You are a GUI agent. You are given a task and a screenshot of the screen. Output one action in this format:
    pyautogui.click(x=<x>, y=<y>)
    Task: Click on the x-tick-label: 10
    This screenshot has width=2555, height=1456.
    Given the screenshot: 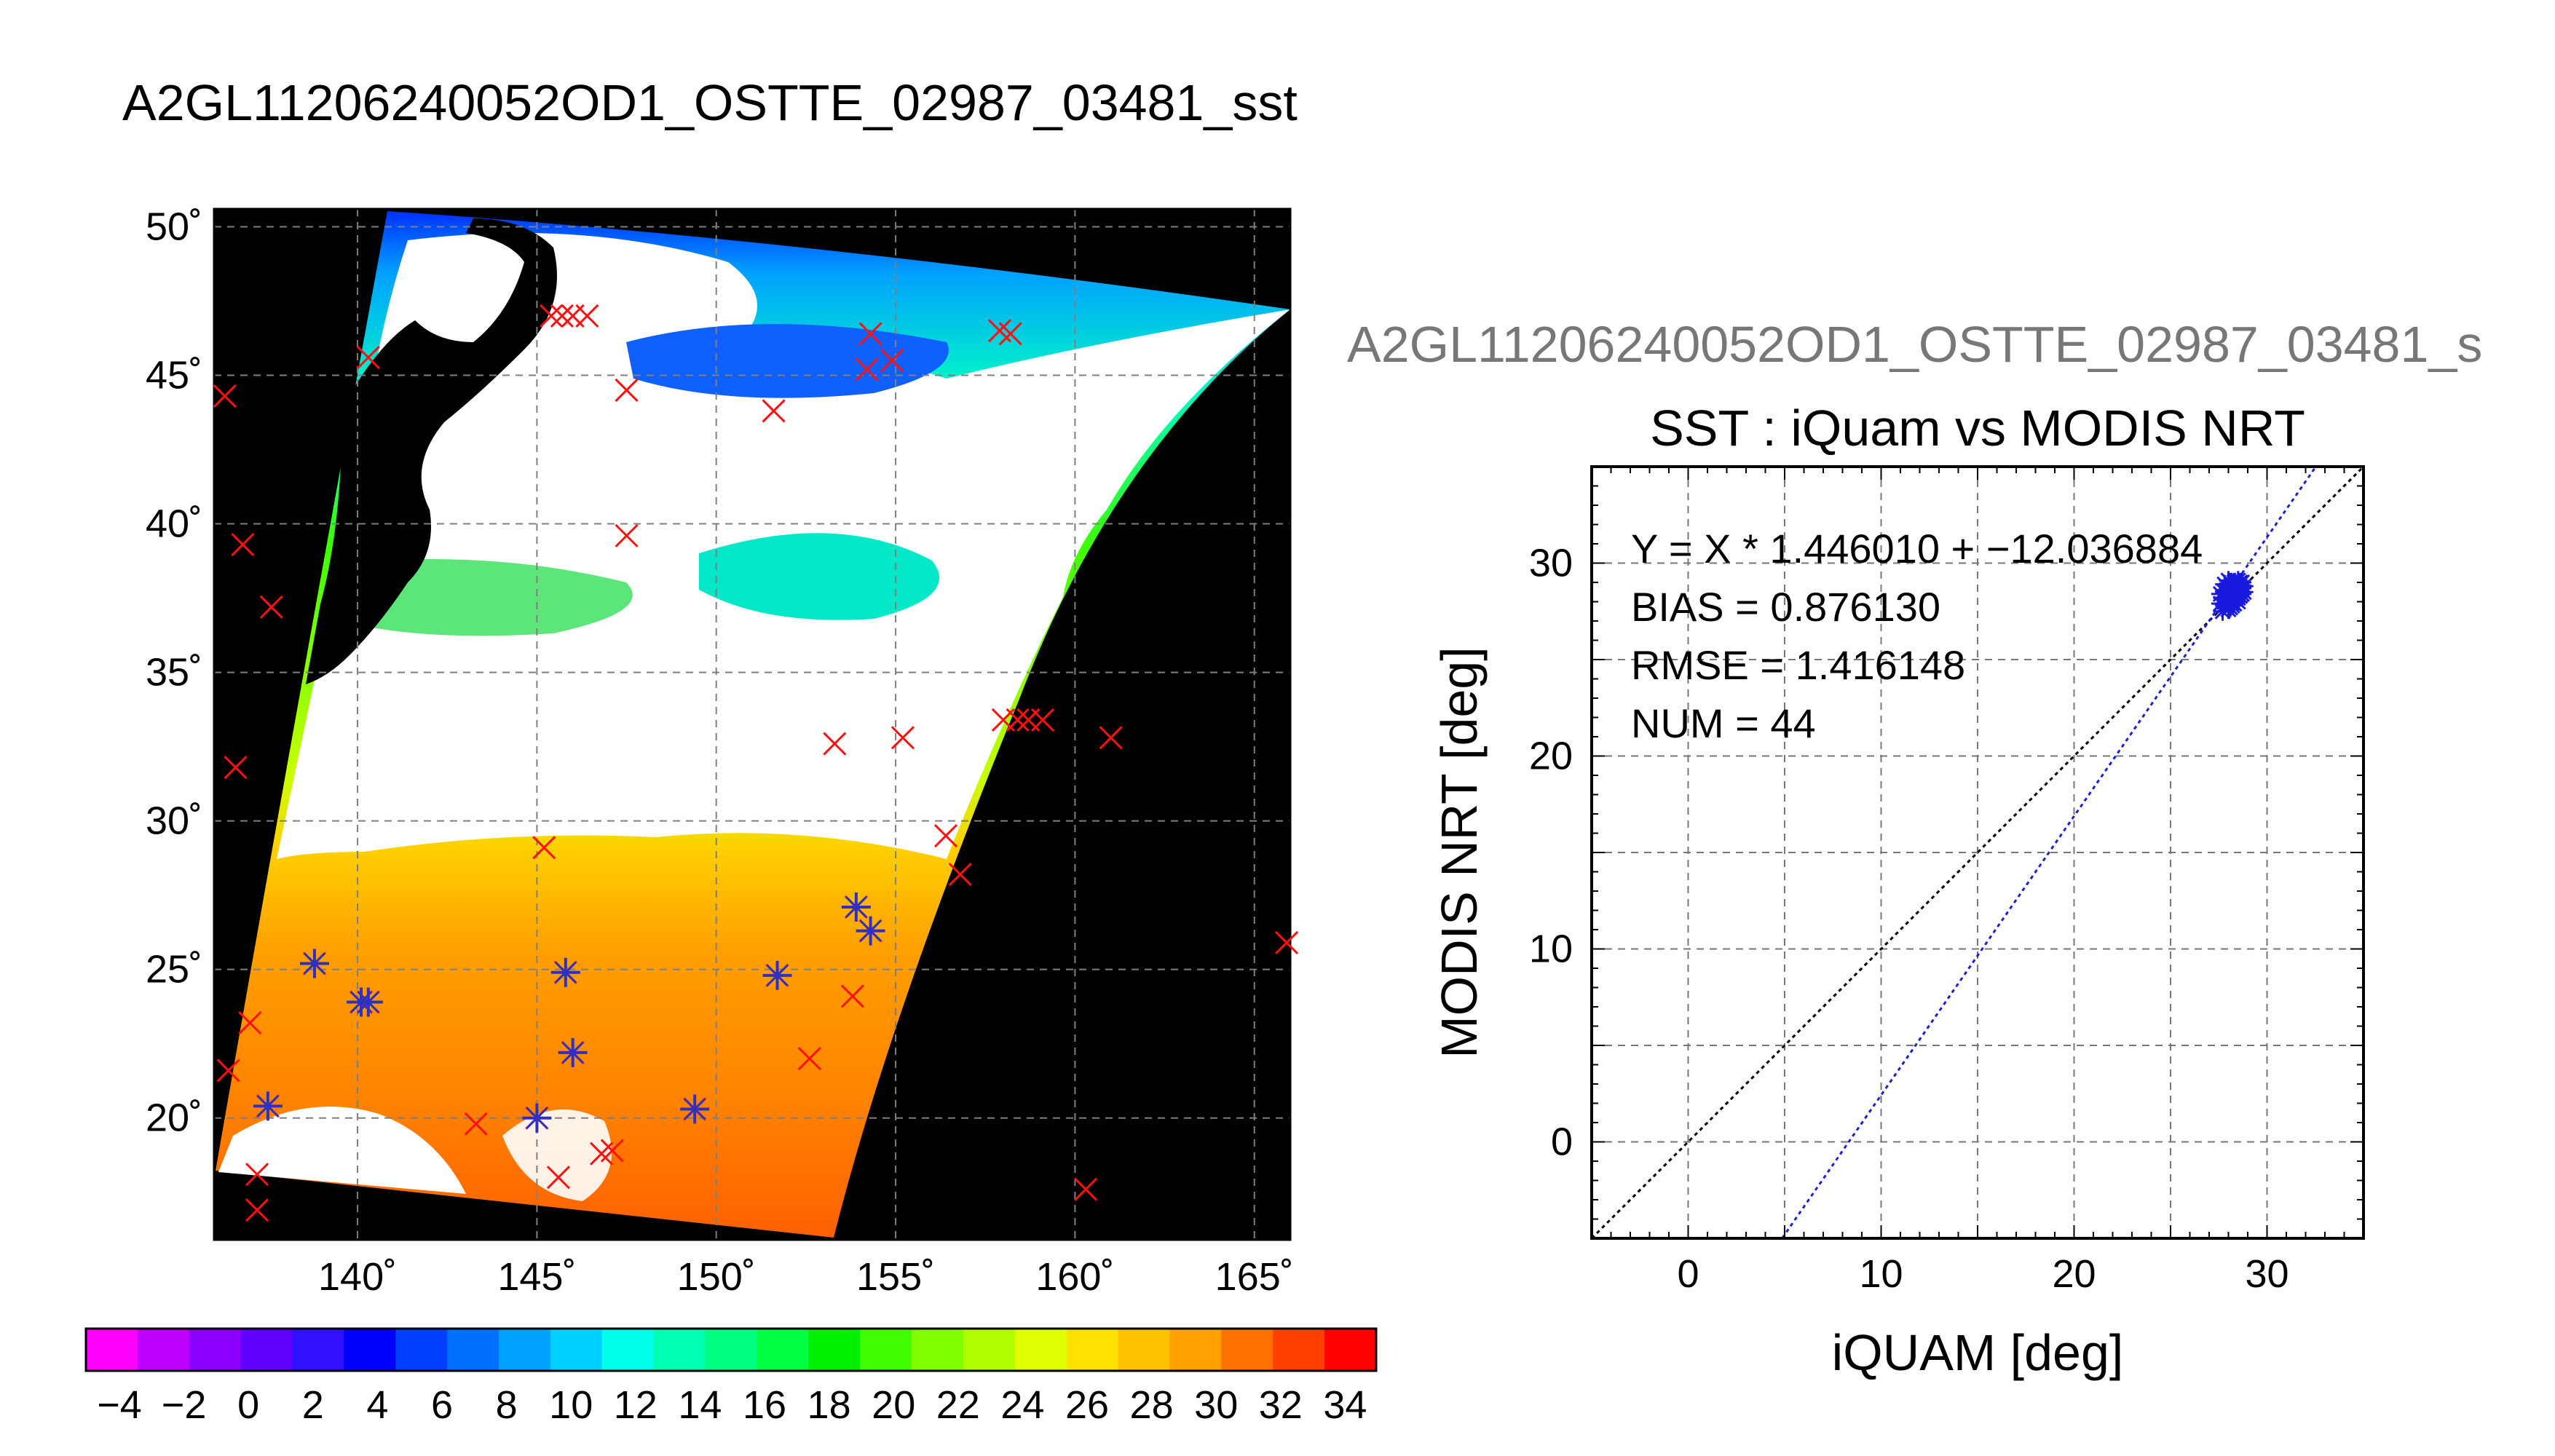 What is the action you would take?
    pyautogui.click(x=1881, y=1274)
    